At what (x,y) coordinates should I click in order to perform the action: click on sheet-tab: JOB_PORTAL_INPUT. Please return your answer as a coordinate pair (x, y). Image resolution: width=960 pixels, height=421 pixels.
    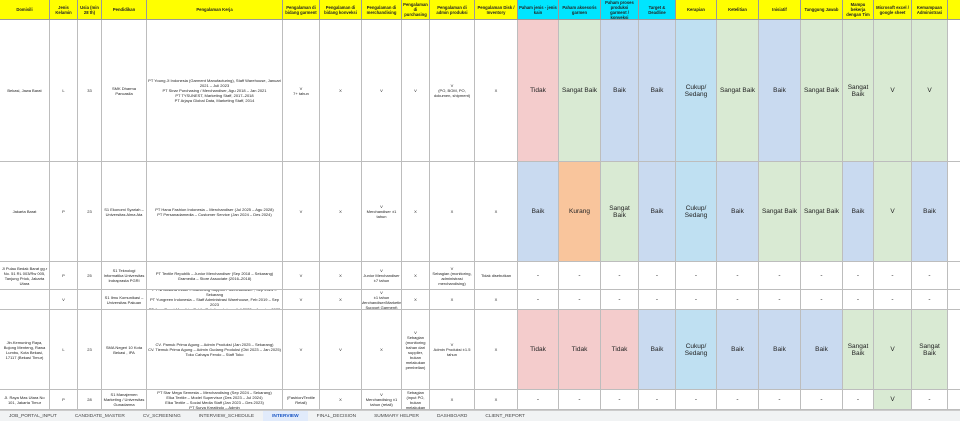
    Looking at the image, I should click on (33, 416).